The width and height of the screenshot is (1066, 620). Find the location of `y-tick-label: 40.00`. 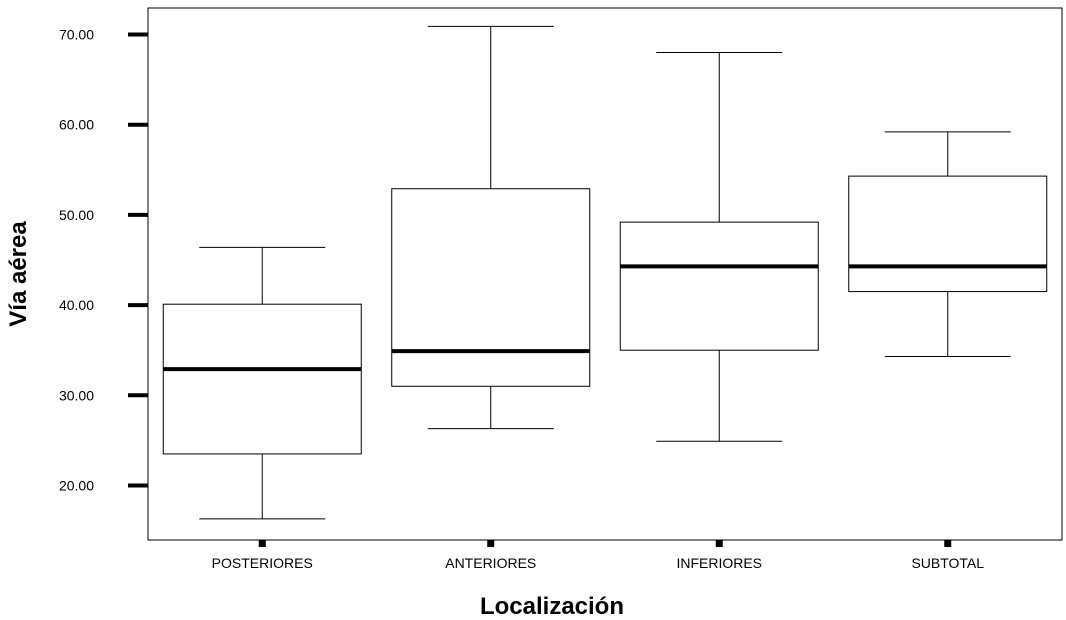

y-tick-label: 40.00 is located at coordinates (76, 305).